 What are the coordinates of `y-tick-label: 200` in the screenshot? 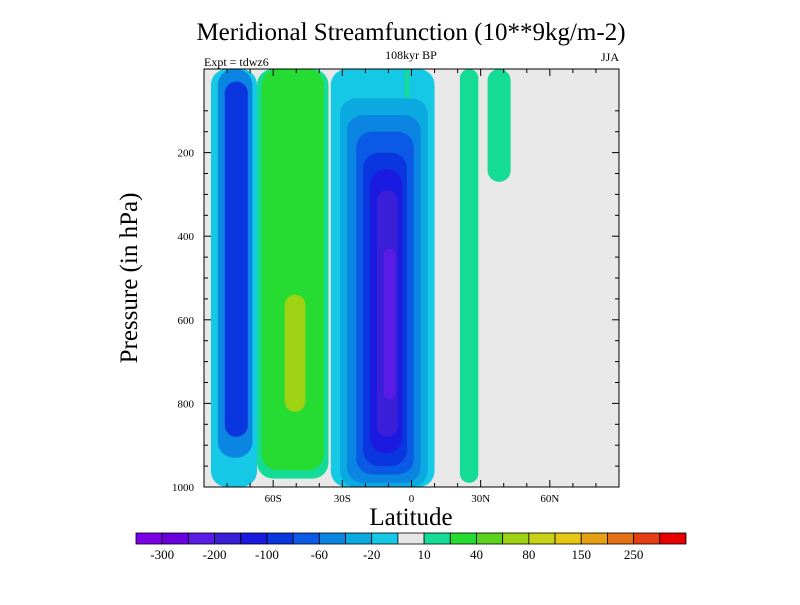 It's located at (186, 154).